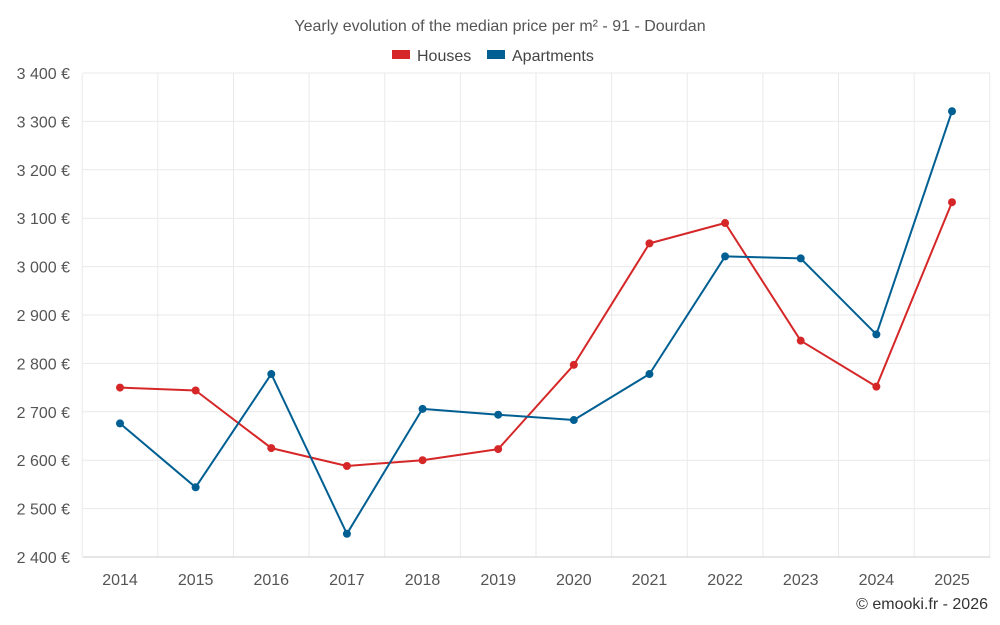 This screenshot has width=1000, height=625. I want to click on y-tick-label: 3 200 €, so click(43, 171).